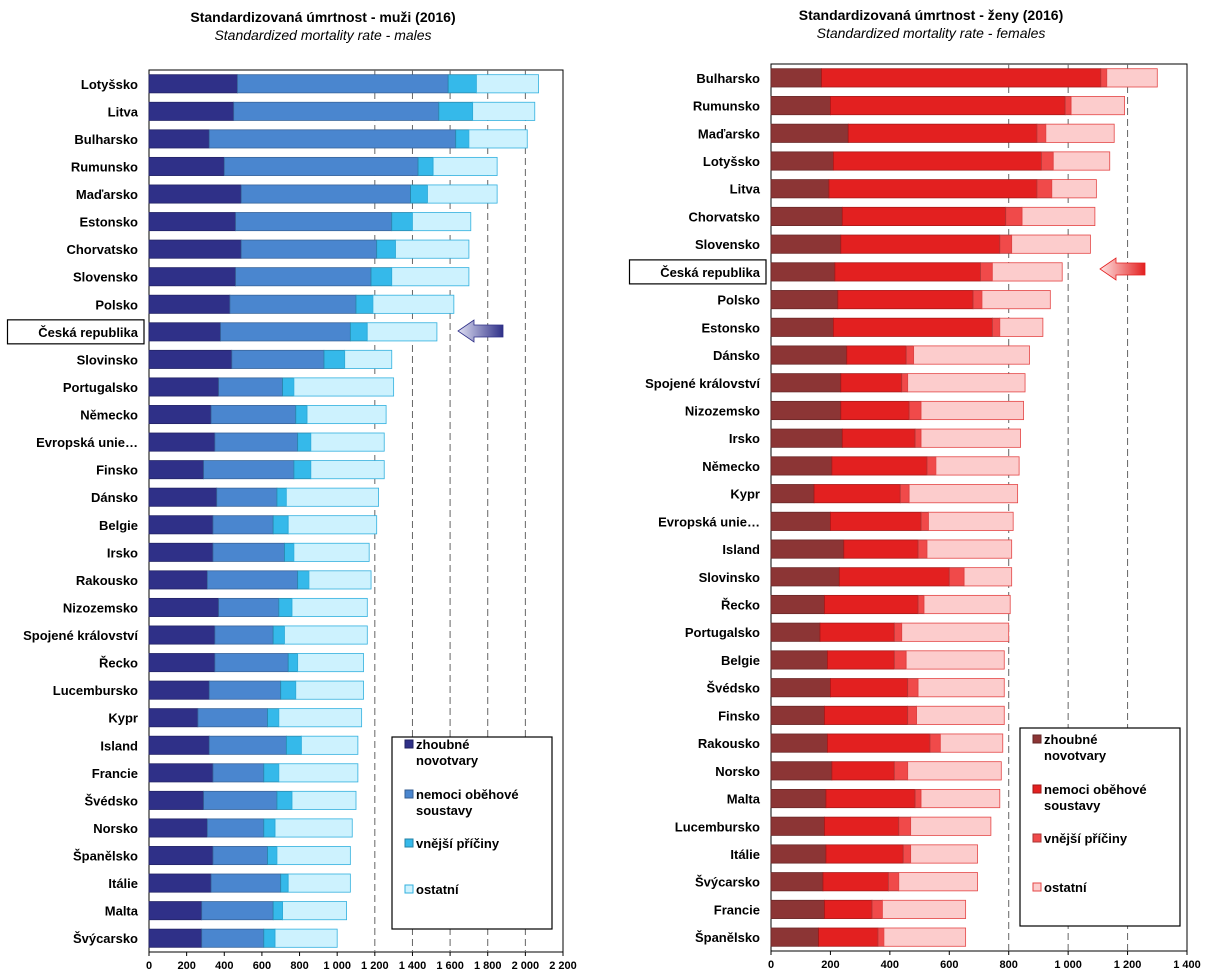  I want to click on category-label: Nizozemsko, so click(722, 410).